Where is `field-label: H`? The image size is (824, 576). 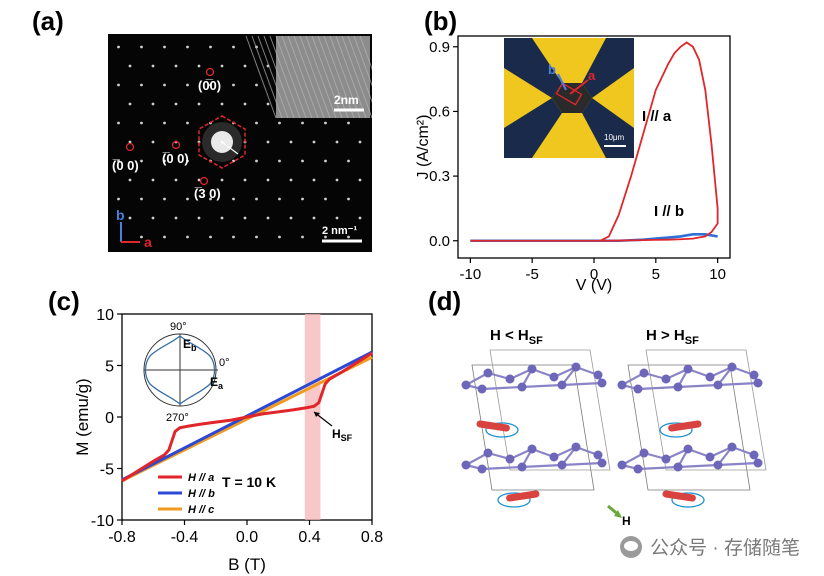
field-label: H is located at coordinates (626, 521).